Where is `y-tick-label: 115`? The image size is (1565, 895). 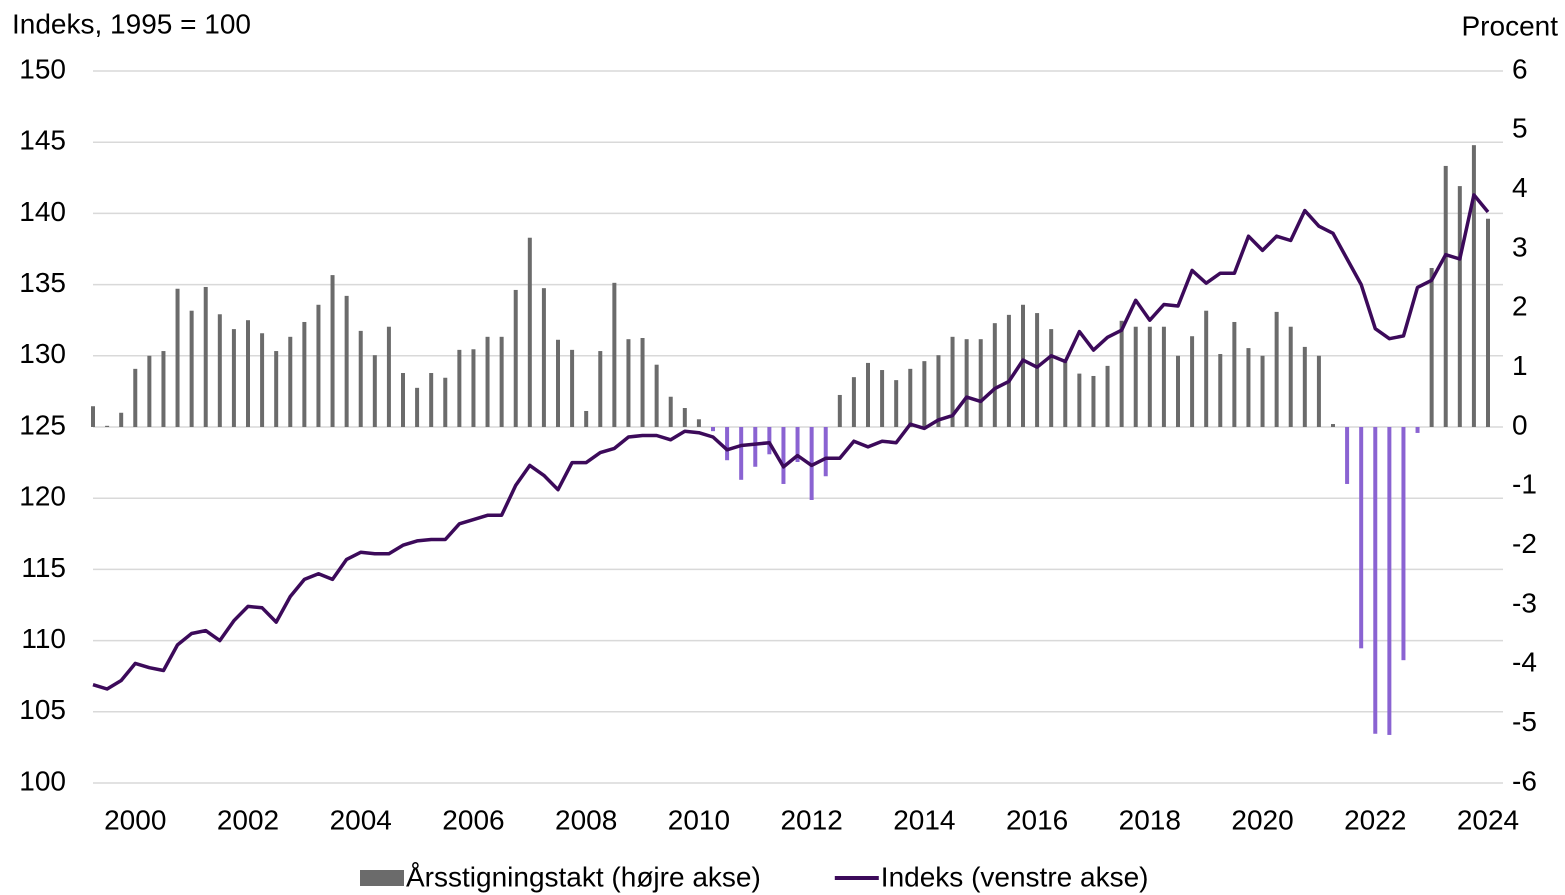
y-tick-label: 115 is located at coordinates (43, 567).